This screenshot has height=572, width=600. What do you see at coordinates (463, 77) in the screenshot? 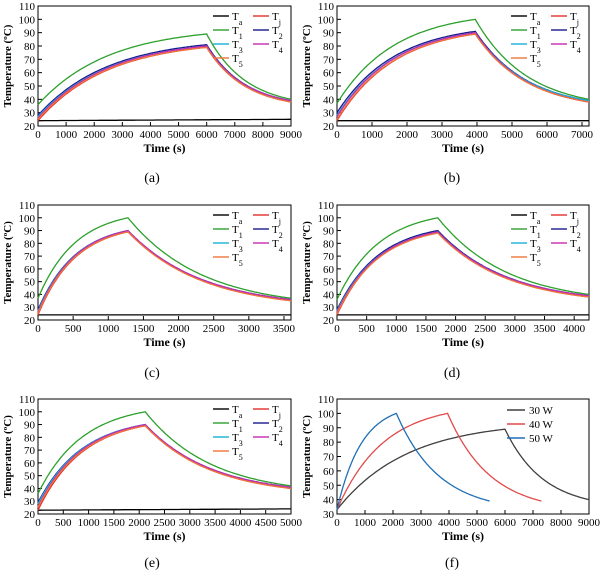
I see `series-line-tj` at bounding box center [463, 77].